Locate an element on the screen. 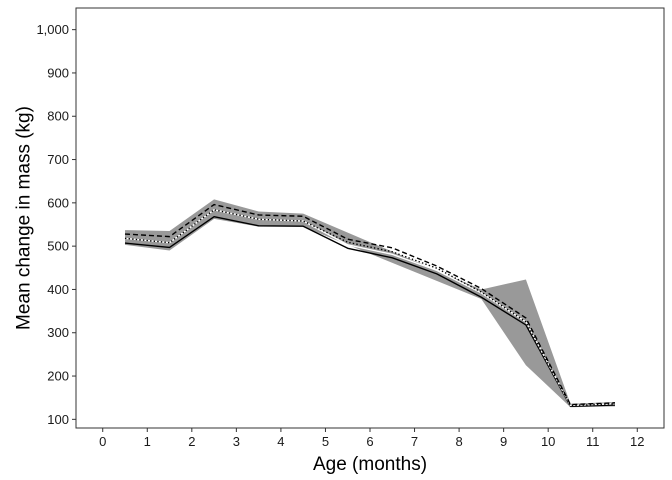 Image resolution: width=672 pixels, height=480 pixels. x-axis: 0 1 2 3 4 5 6 7 8 9 10 11 12 is located at coordinates (372, 438).